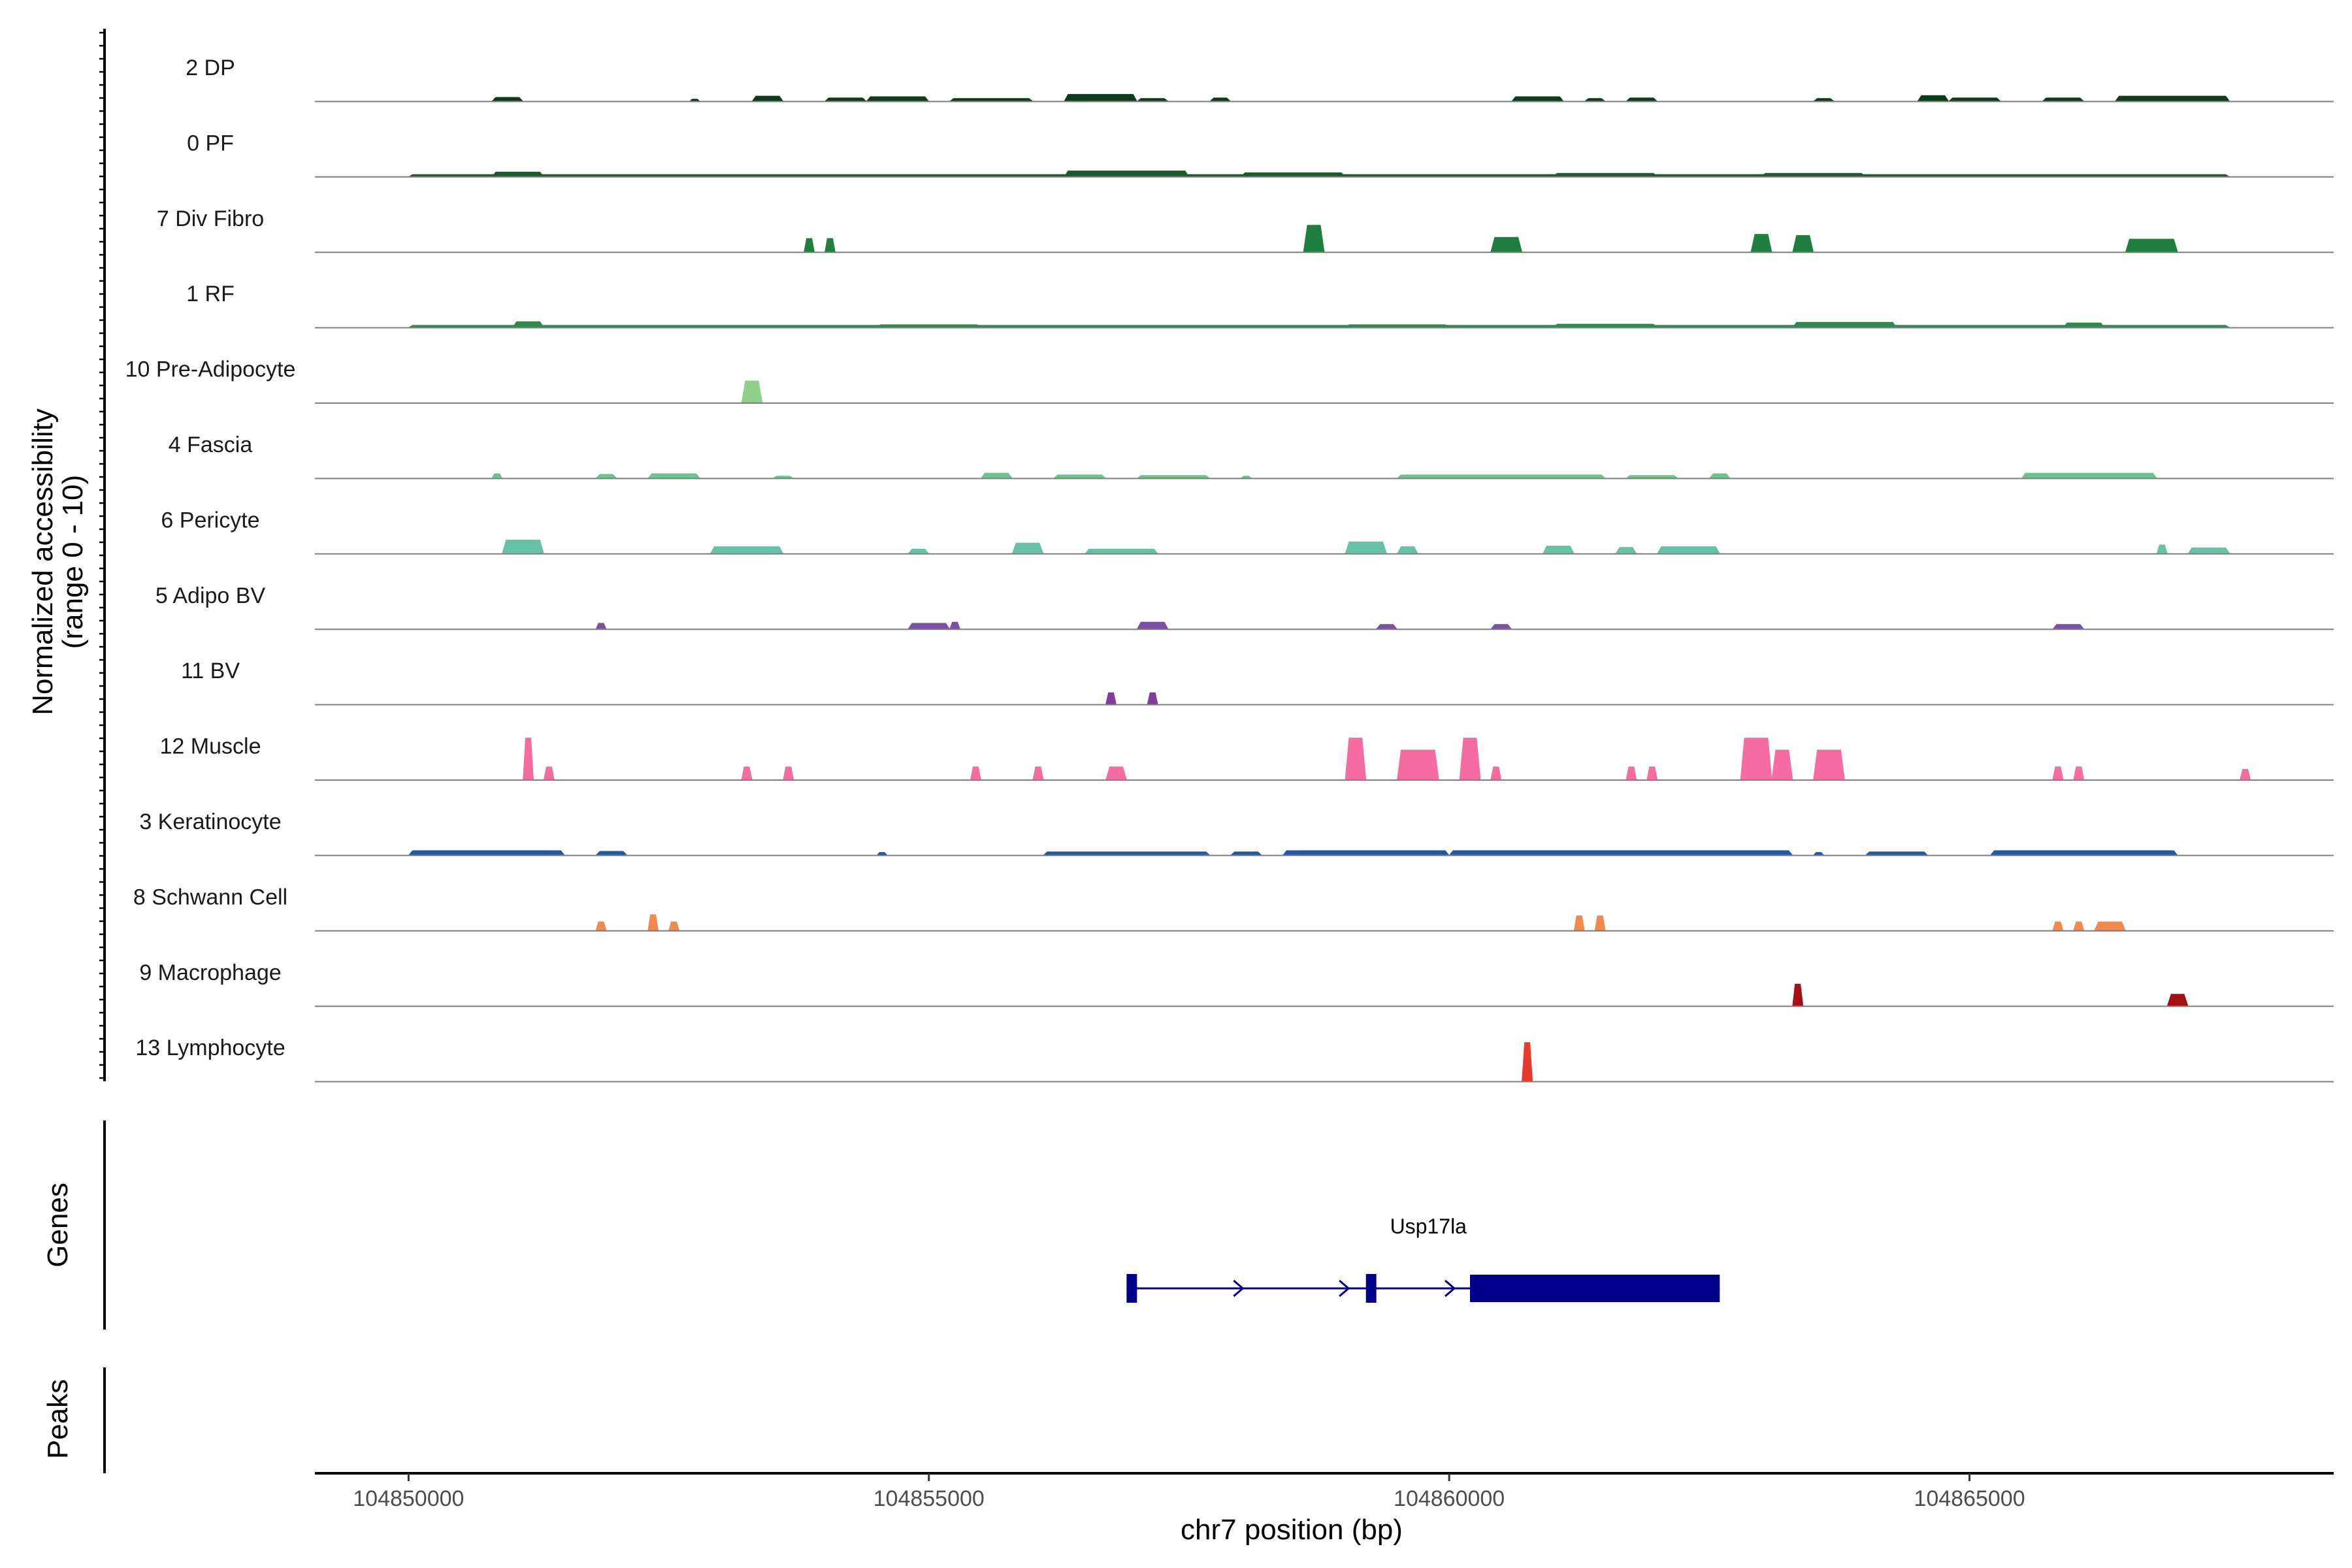 Image resolution: width=2352 pixels, height=1568 pixels. What do you see at coordinates (210, 520) in the screenshot?
I see `track-label: 6 Pericyte` at bounding box center [210, 520].